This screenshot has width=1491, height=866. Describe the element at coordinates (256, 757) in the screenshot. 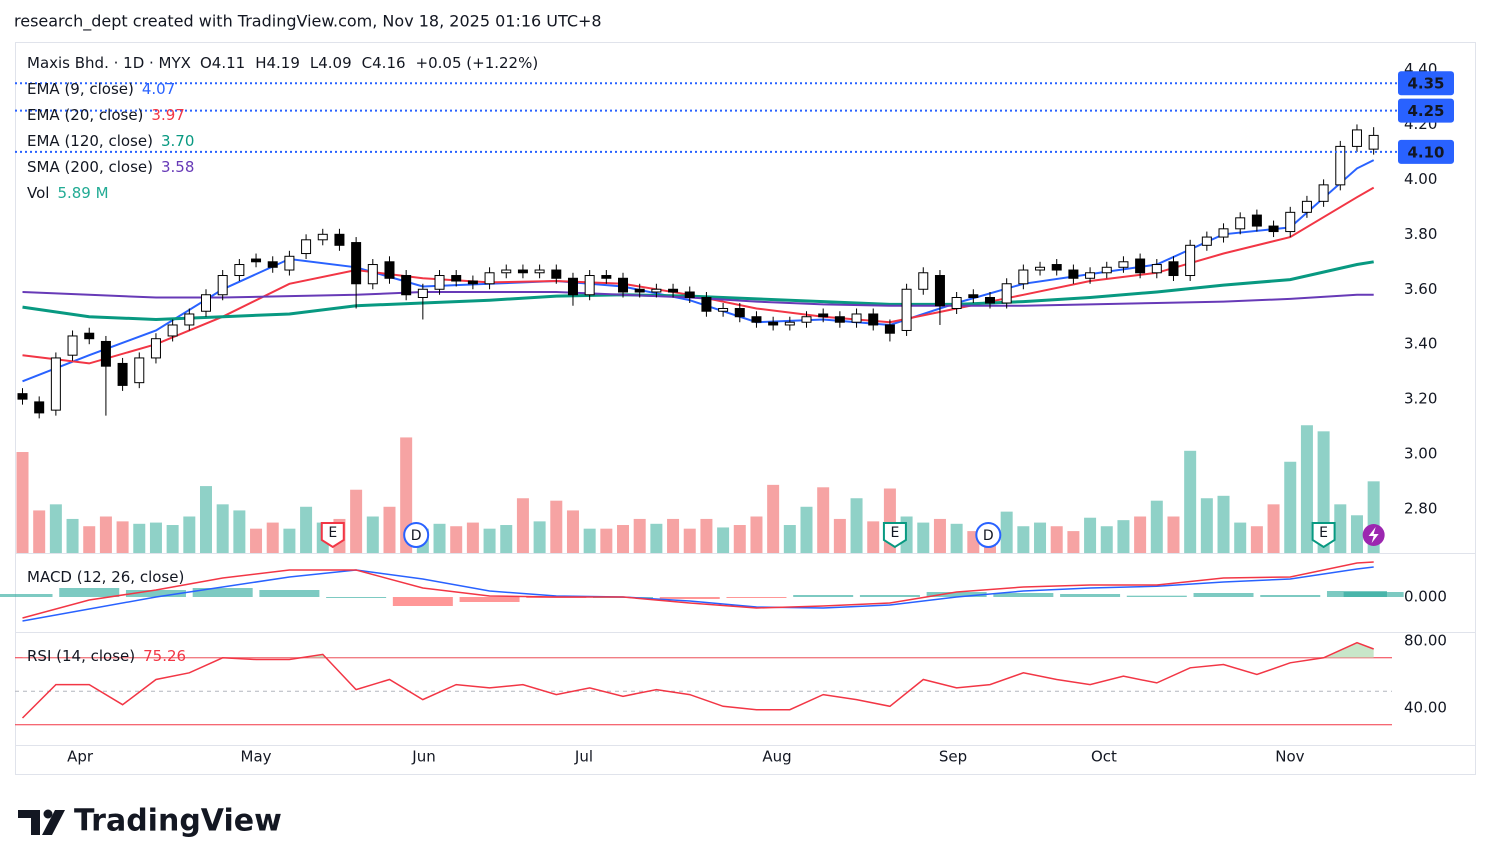

I see `x-tick-label: May` at that location.